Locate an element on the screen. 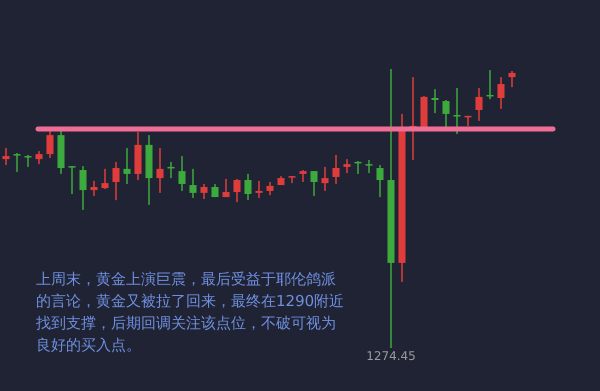 The height and width of the screenshot is (391, 600). text: 1274.45 is located at coordinates (391, 356).